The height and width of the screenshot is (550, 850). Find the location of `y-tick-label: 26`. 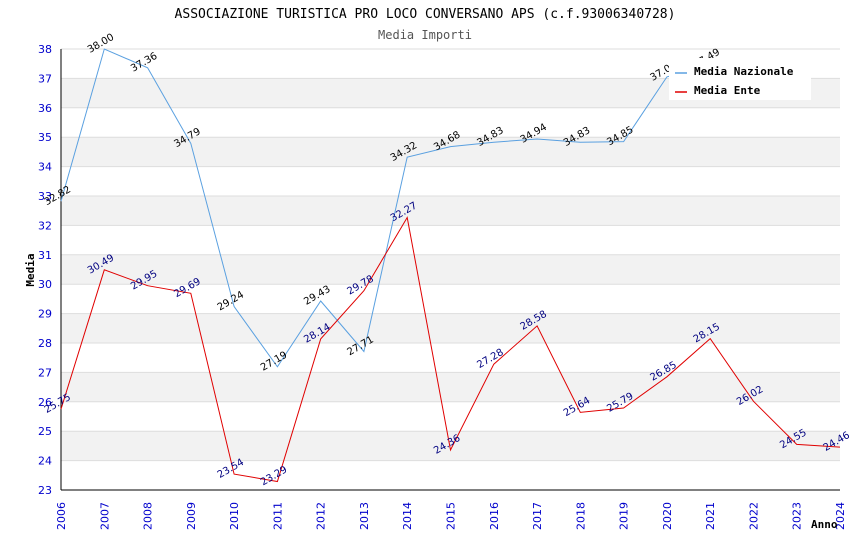

y-tick-label: 26 is located at coordinates (45, 402).